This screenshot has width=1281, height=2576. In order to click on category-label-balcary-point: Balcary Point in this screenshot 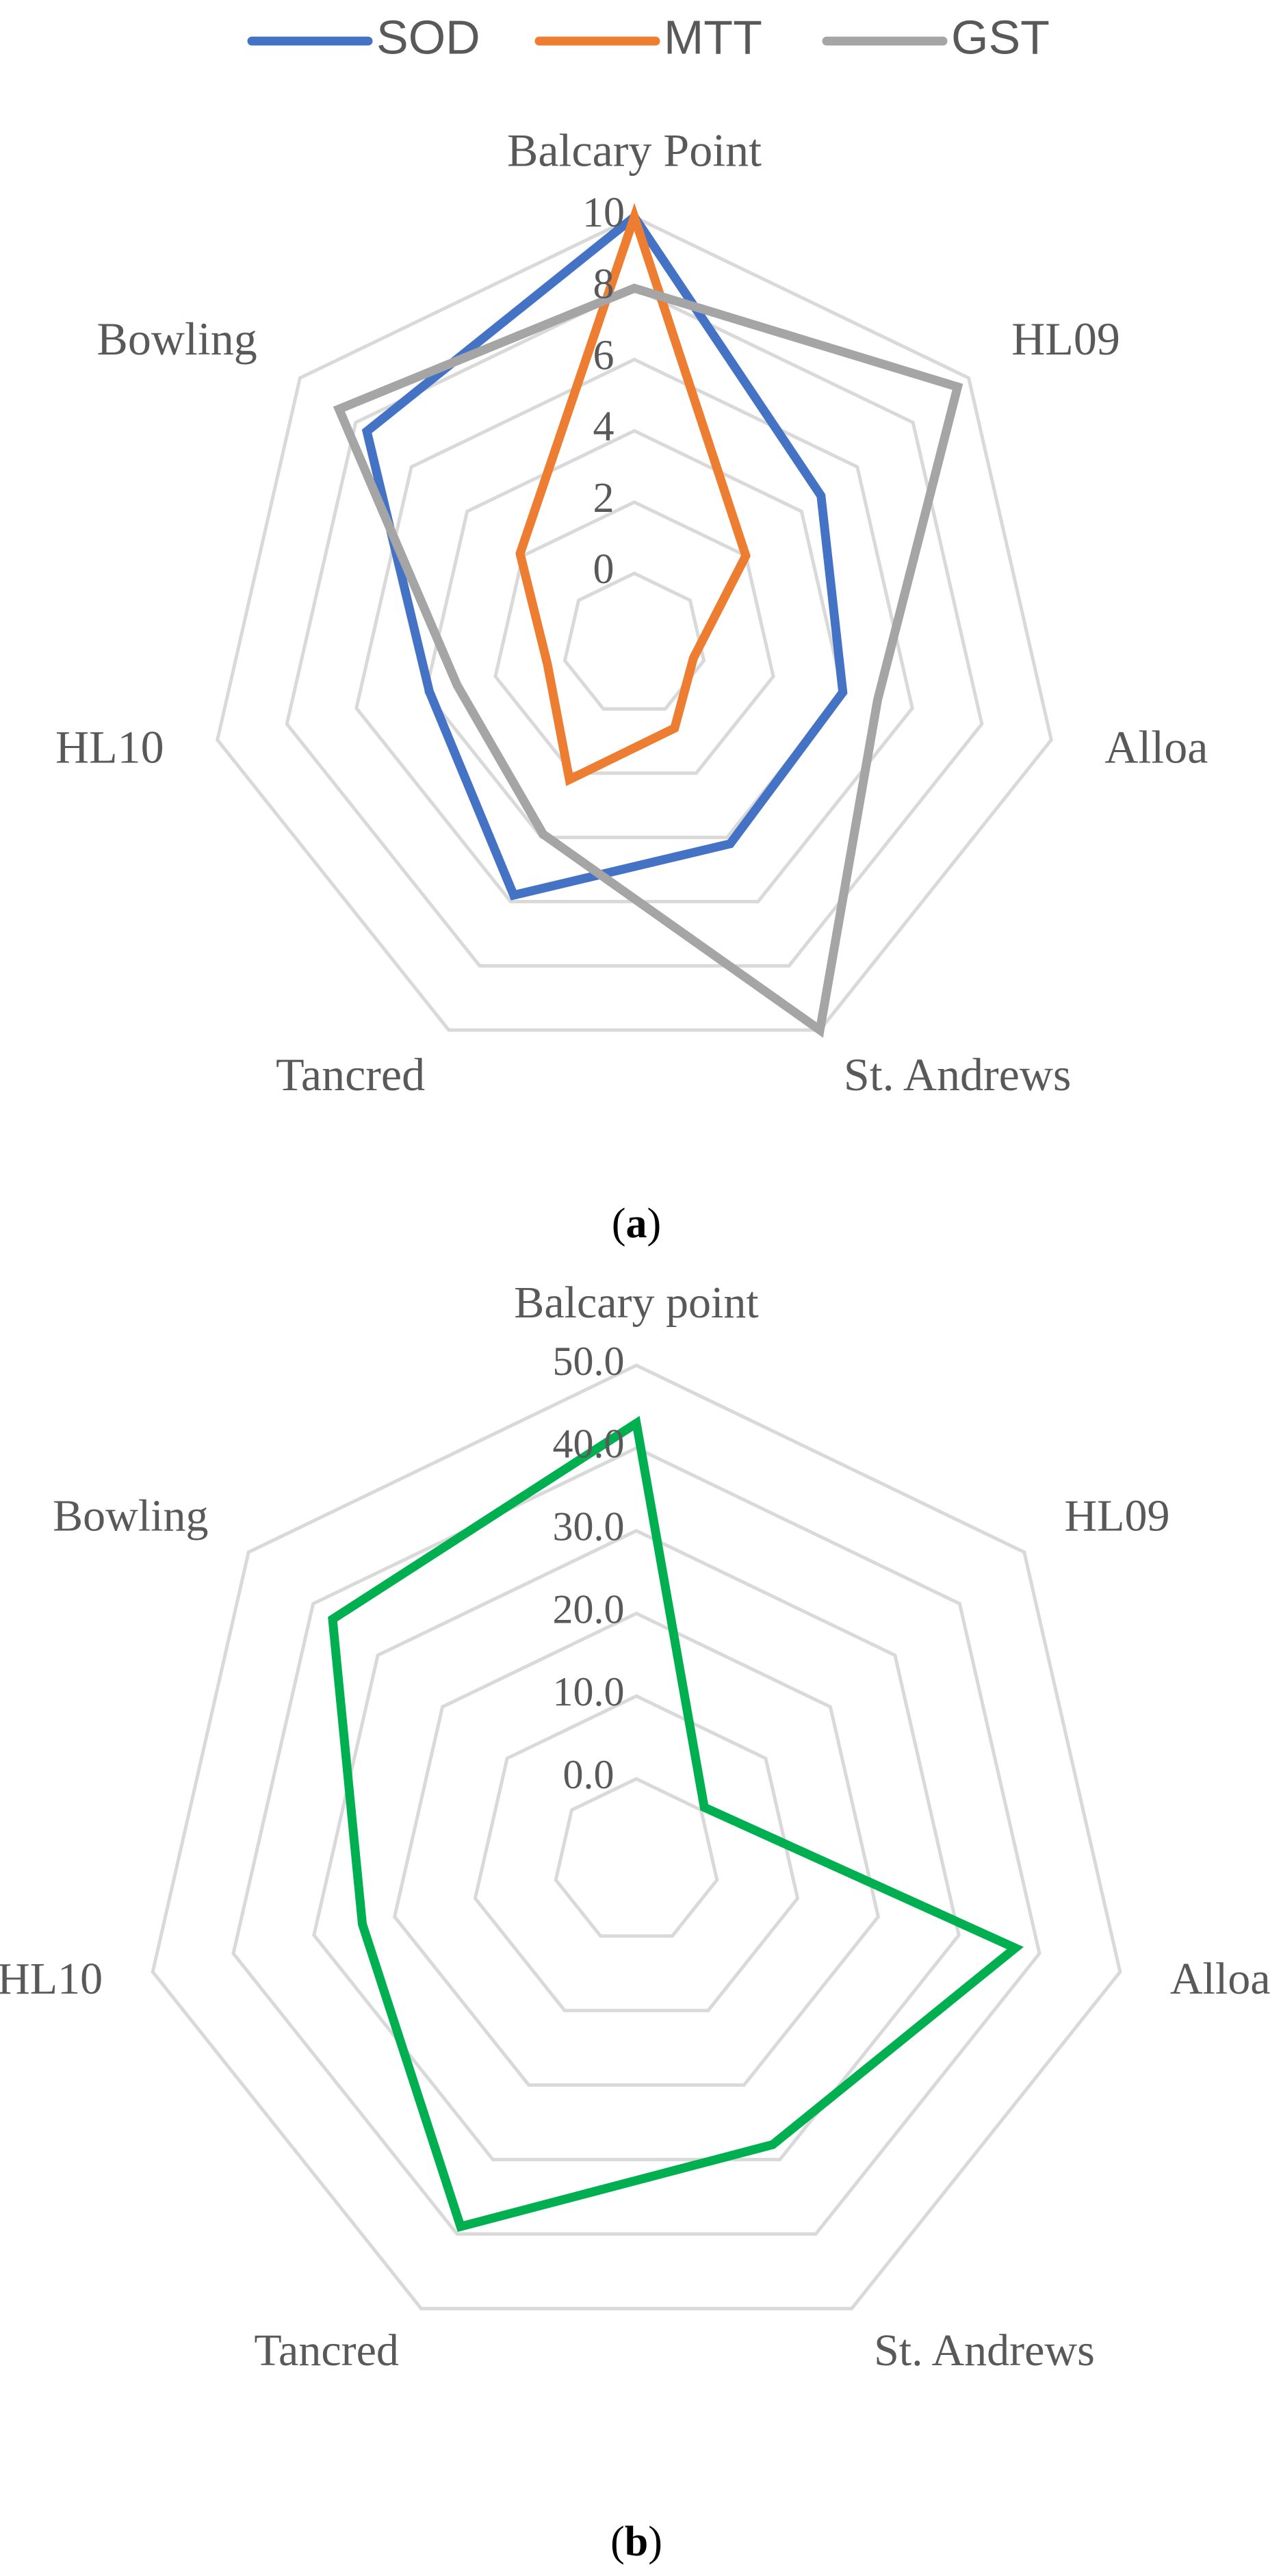, I will do `click(635, 151)`.